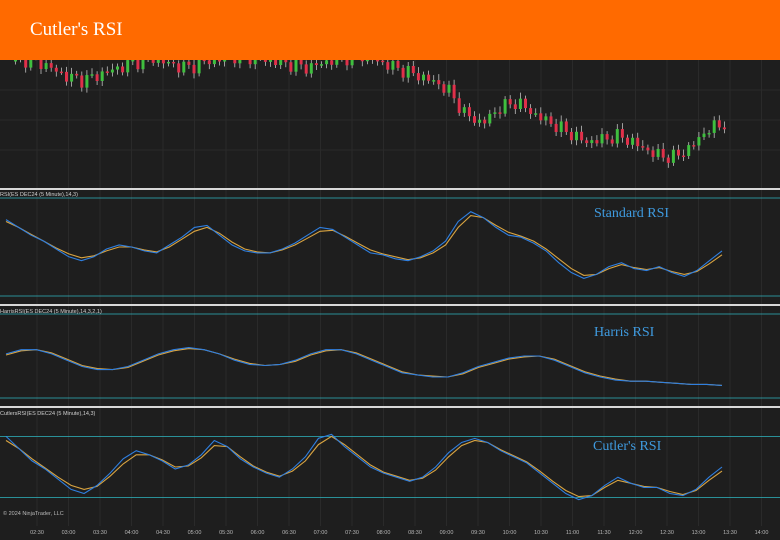 Image resolution: width=780 pixels, height=540 pixels. What do you see at coordinates (100, 533) in the screenshot?
I see `x-tick-label: 03:30` at bounding box center [100, 533].